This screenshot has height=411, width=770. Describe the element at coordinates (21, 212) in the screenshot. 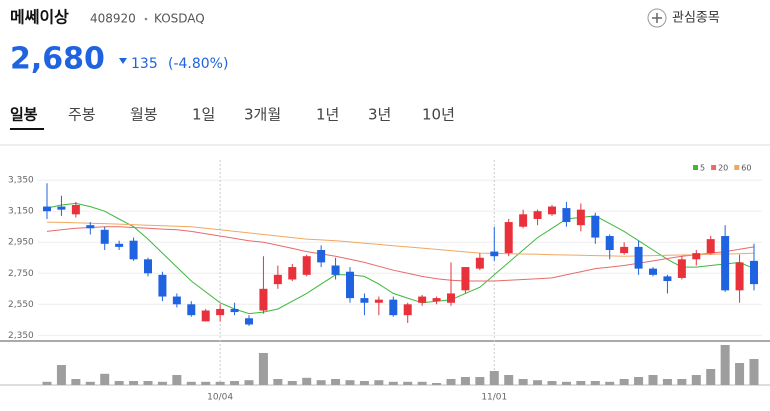

I see `y-tick-label: 3,150` at that location.